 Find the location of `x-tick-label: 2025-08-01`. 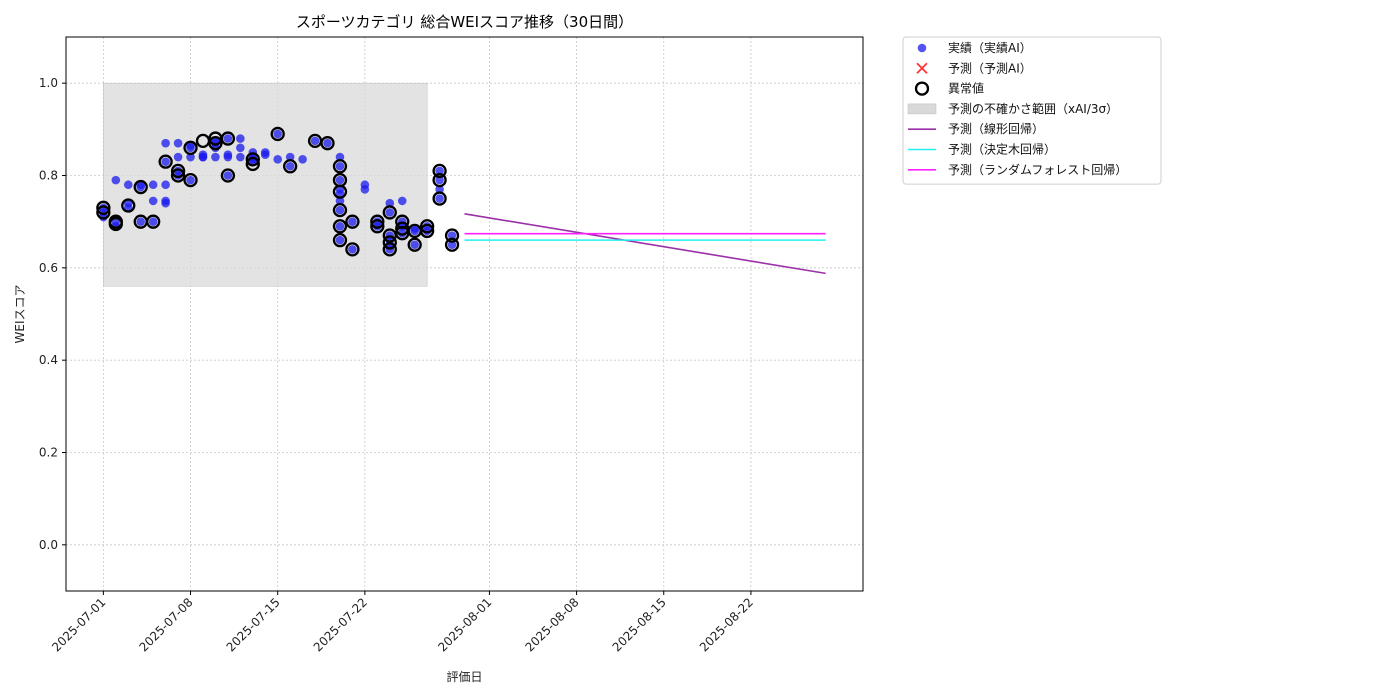

x-tick-label: 2025-08-01 is located at coordinates (464, 624).